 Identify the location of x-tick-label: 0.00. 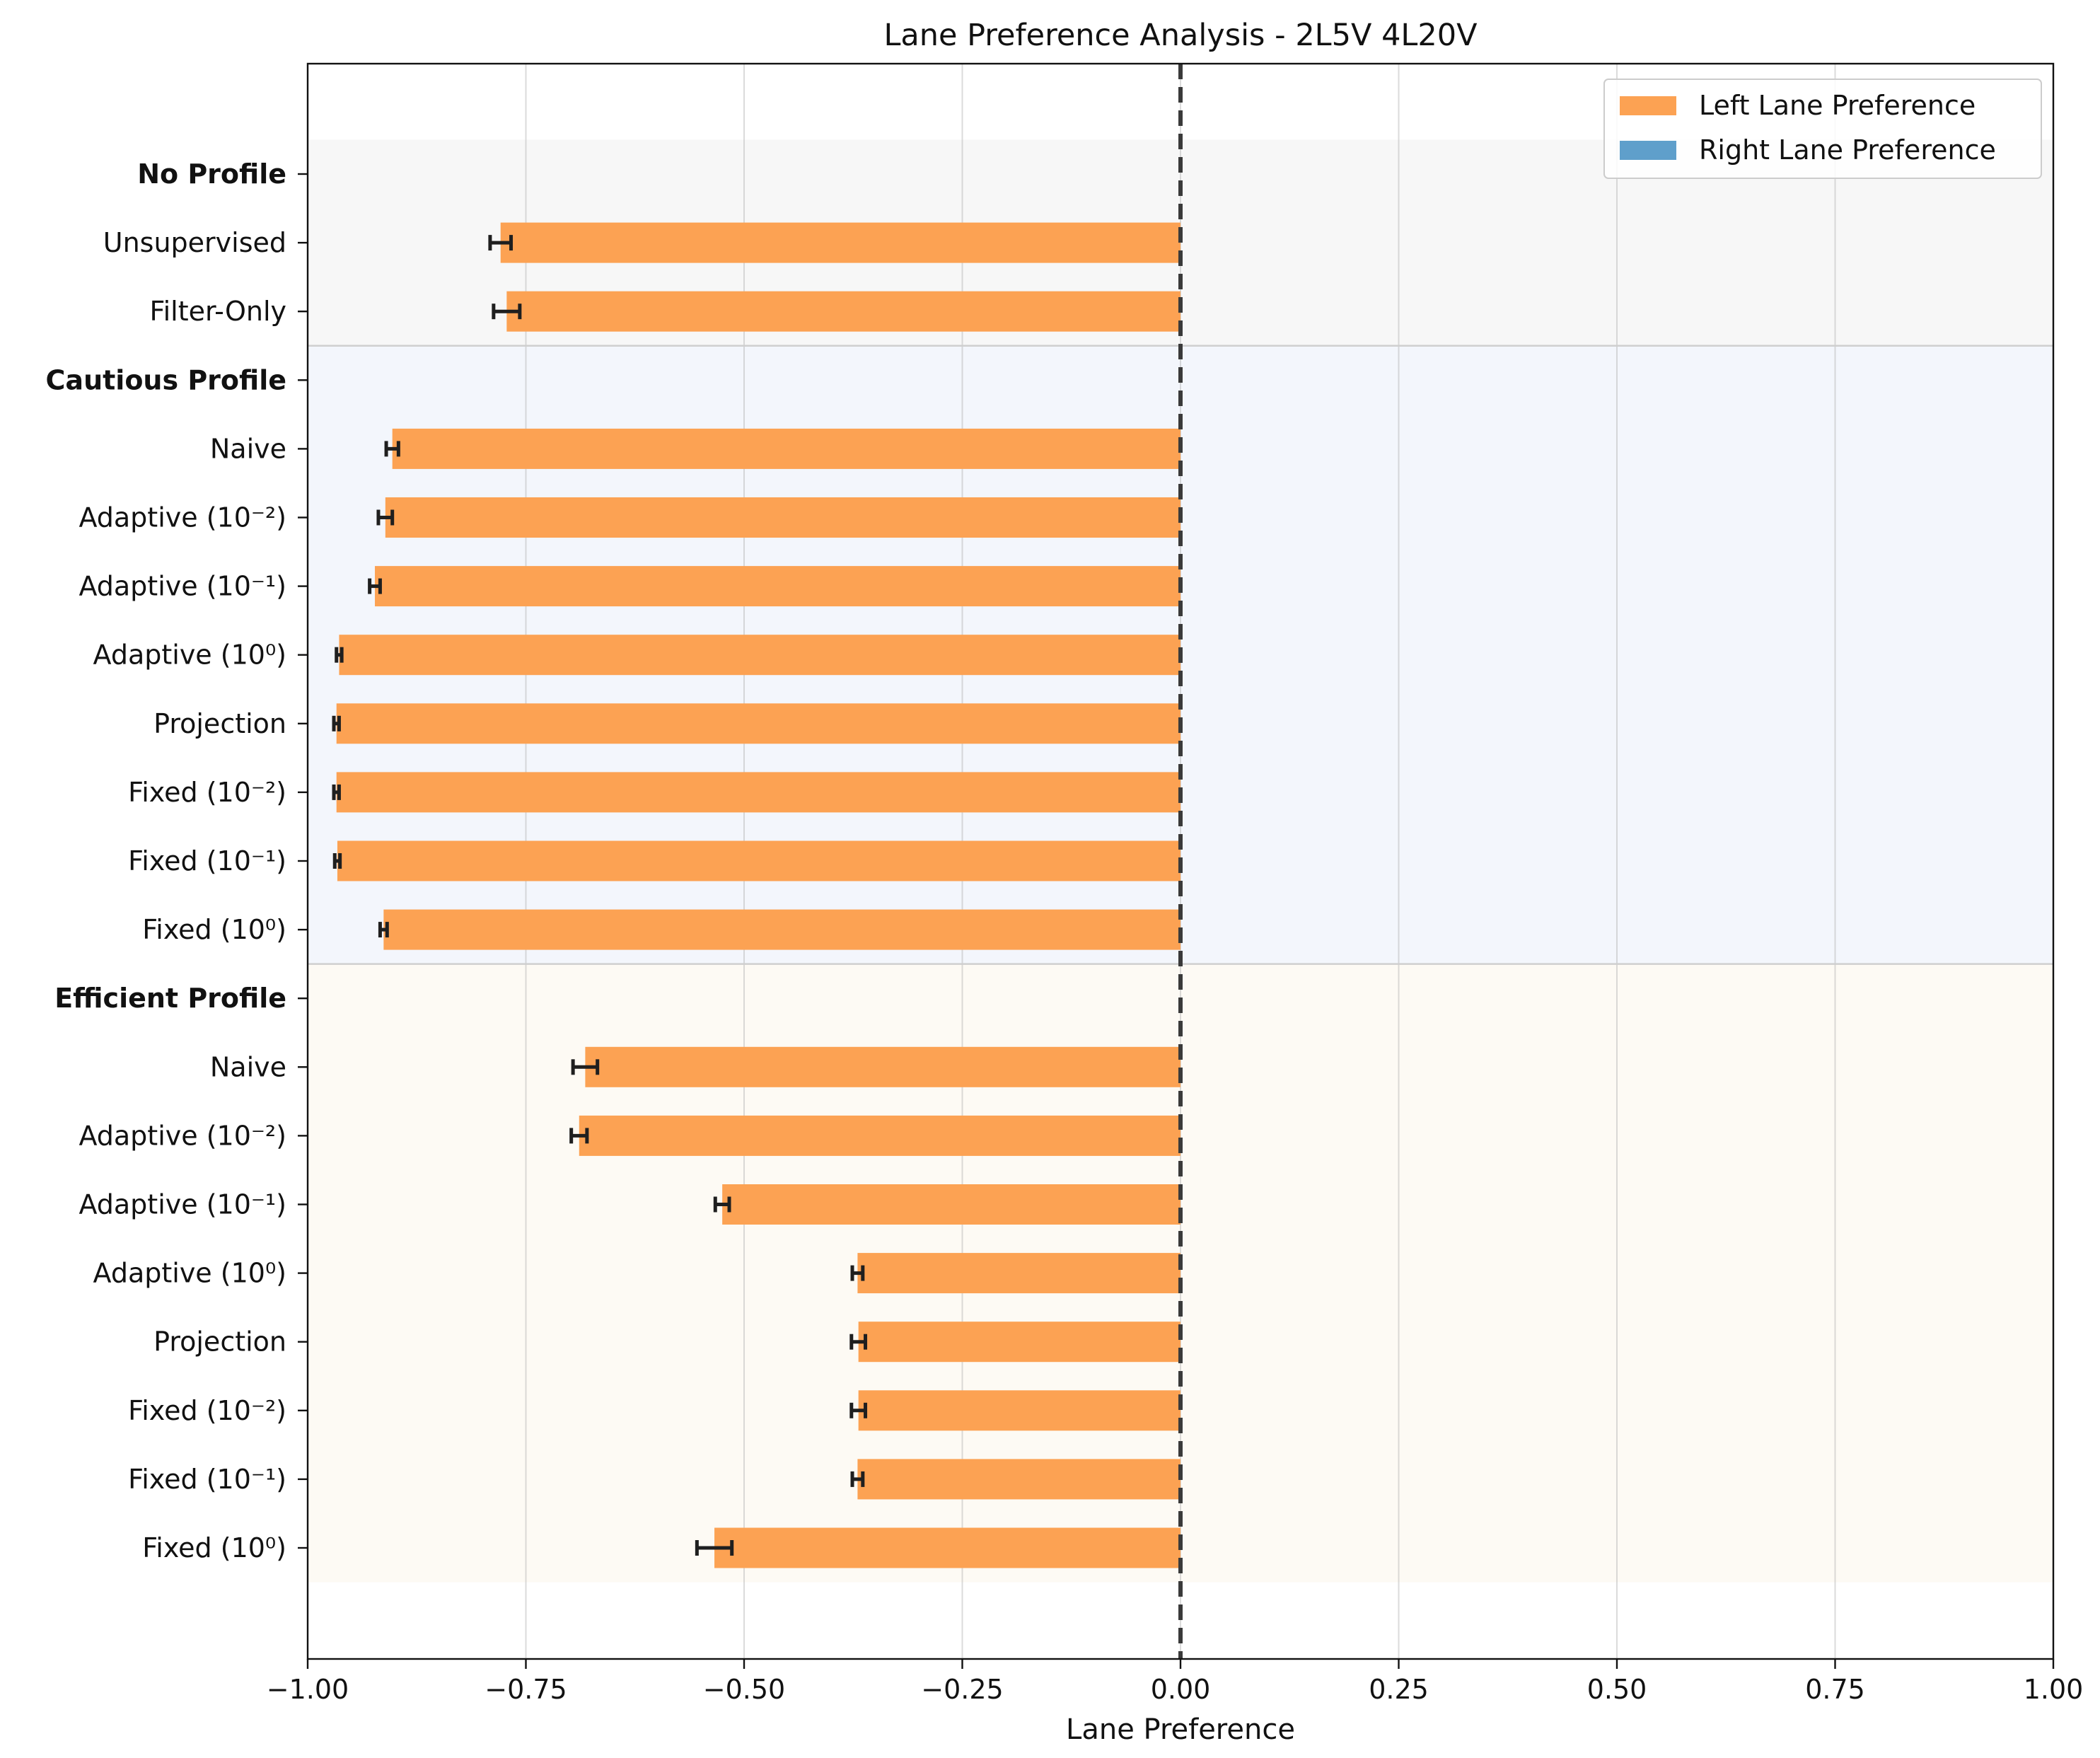
(1181, 1689).